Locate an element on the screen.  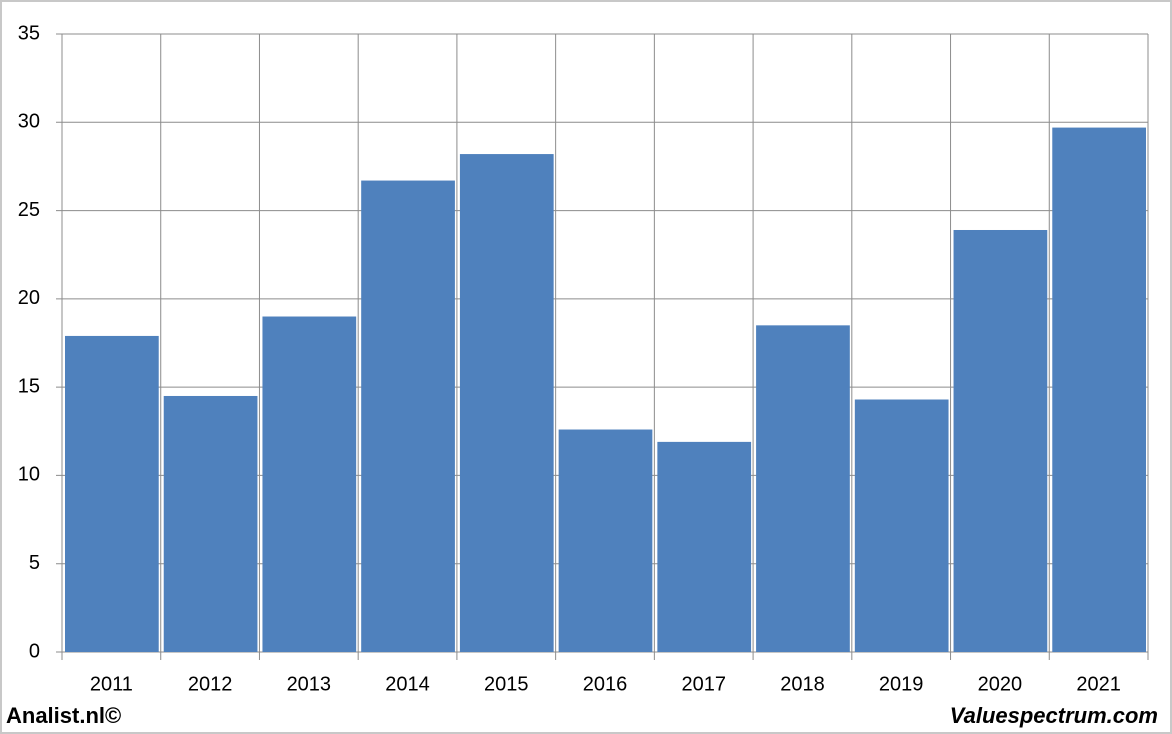
x-tick-label: 2021 is located at coordinates (1098, 684).